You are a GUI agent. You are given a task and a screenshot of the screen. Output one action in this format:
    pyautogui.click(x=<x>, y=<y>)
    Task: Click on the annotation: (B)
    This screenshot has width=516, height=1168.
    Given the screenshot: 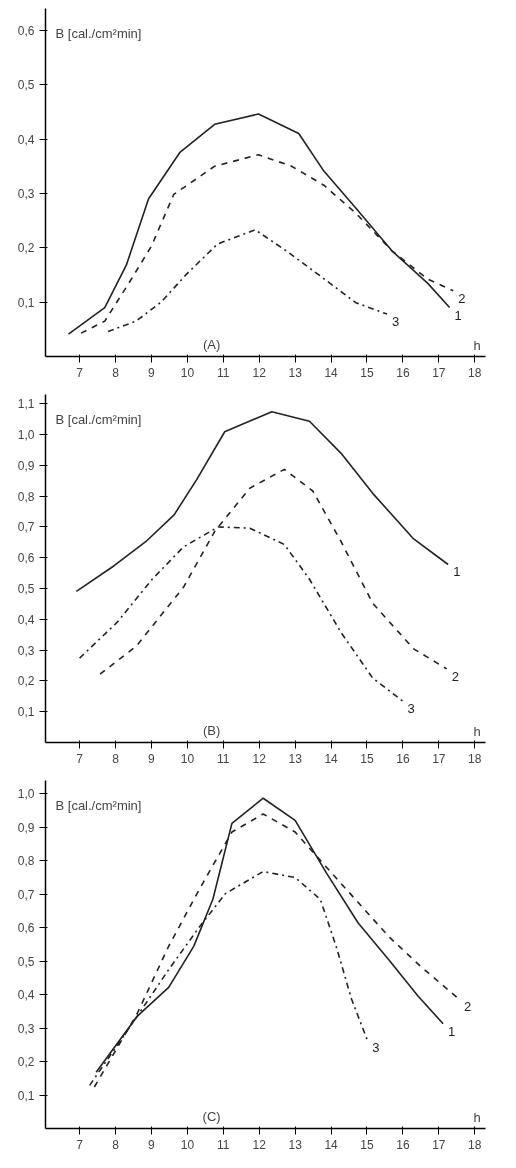 What is the action you would take?
    pyautogui.click(x=211, y=730)
    